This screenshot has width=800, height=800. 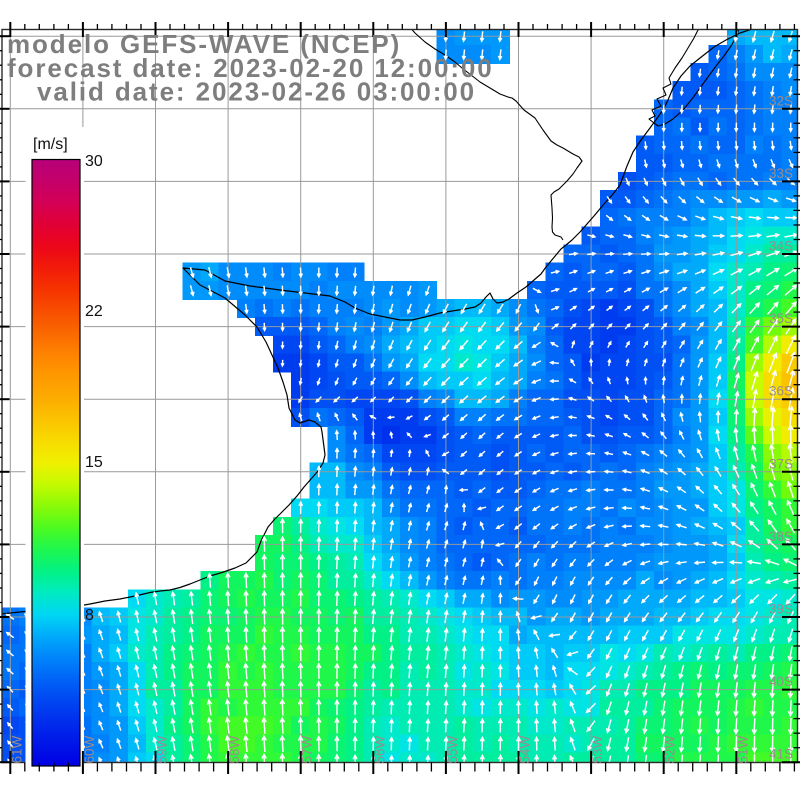 I want to click on svg-text: 39S, so click(x=781, y=609).